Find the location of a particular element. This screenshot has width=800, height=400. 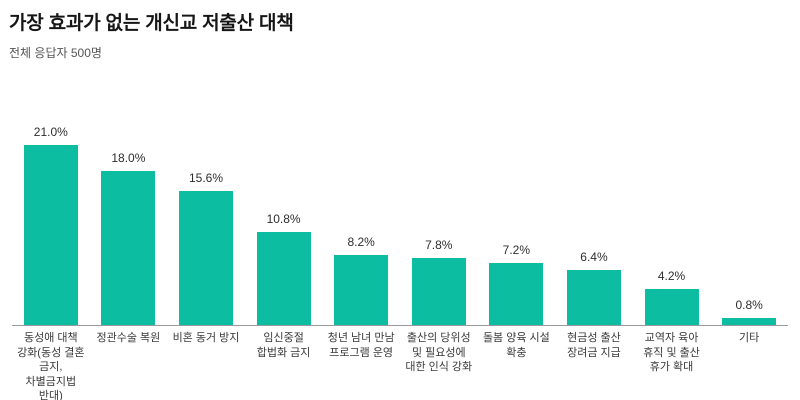

bar-value-label: 7.2% is located at coordinates (516, 250).